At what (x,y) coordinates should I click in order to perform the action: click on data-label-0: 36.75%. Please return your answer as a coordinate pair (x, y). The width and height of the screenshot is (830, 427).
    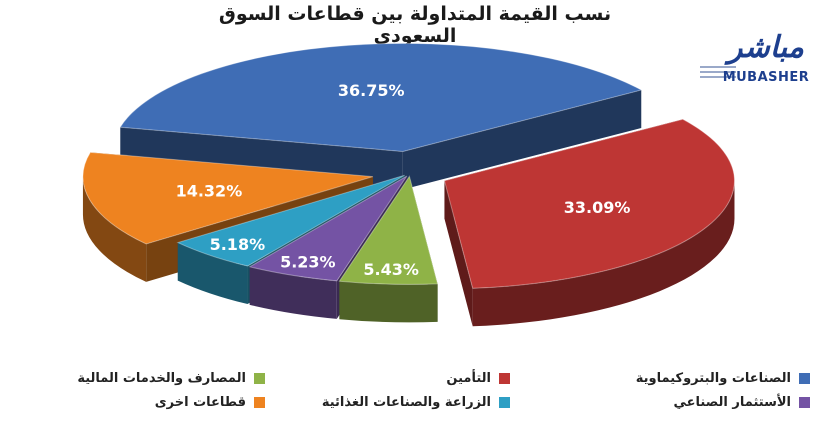
    Looking at the image, I should click on (371, 90).